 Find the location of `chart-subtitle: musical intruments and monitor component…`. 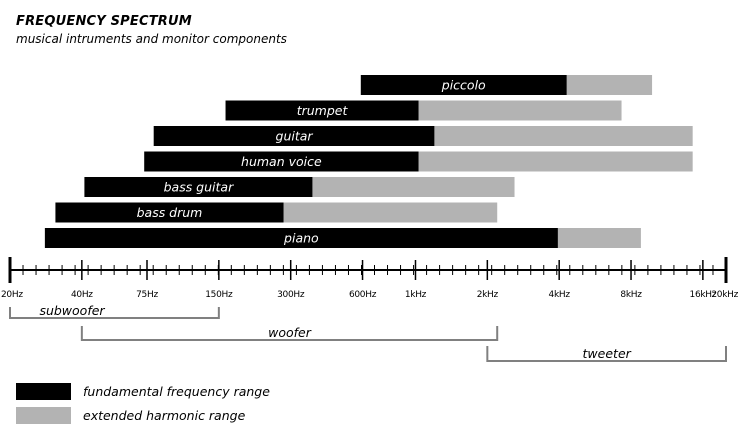

chart-subtitle: musical intruments and monitor component… is located at coordinates (151, 39).